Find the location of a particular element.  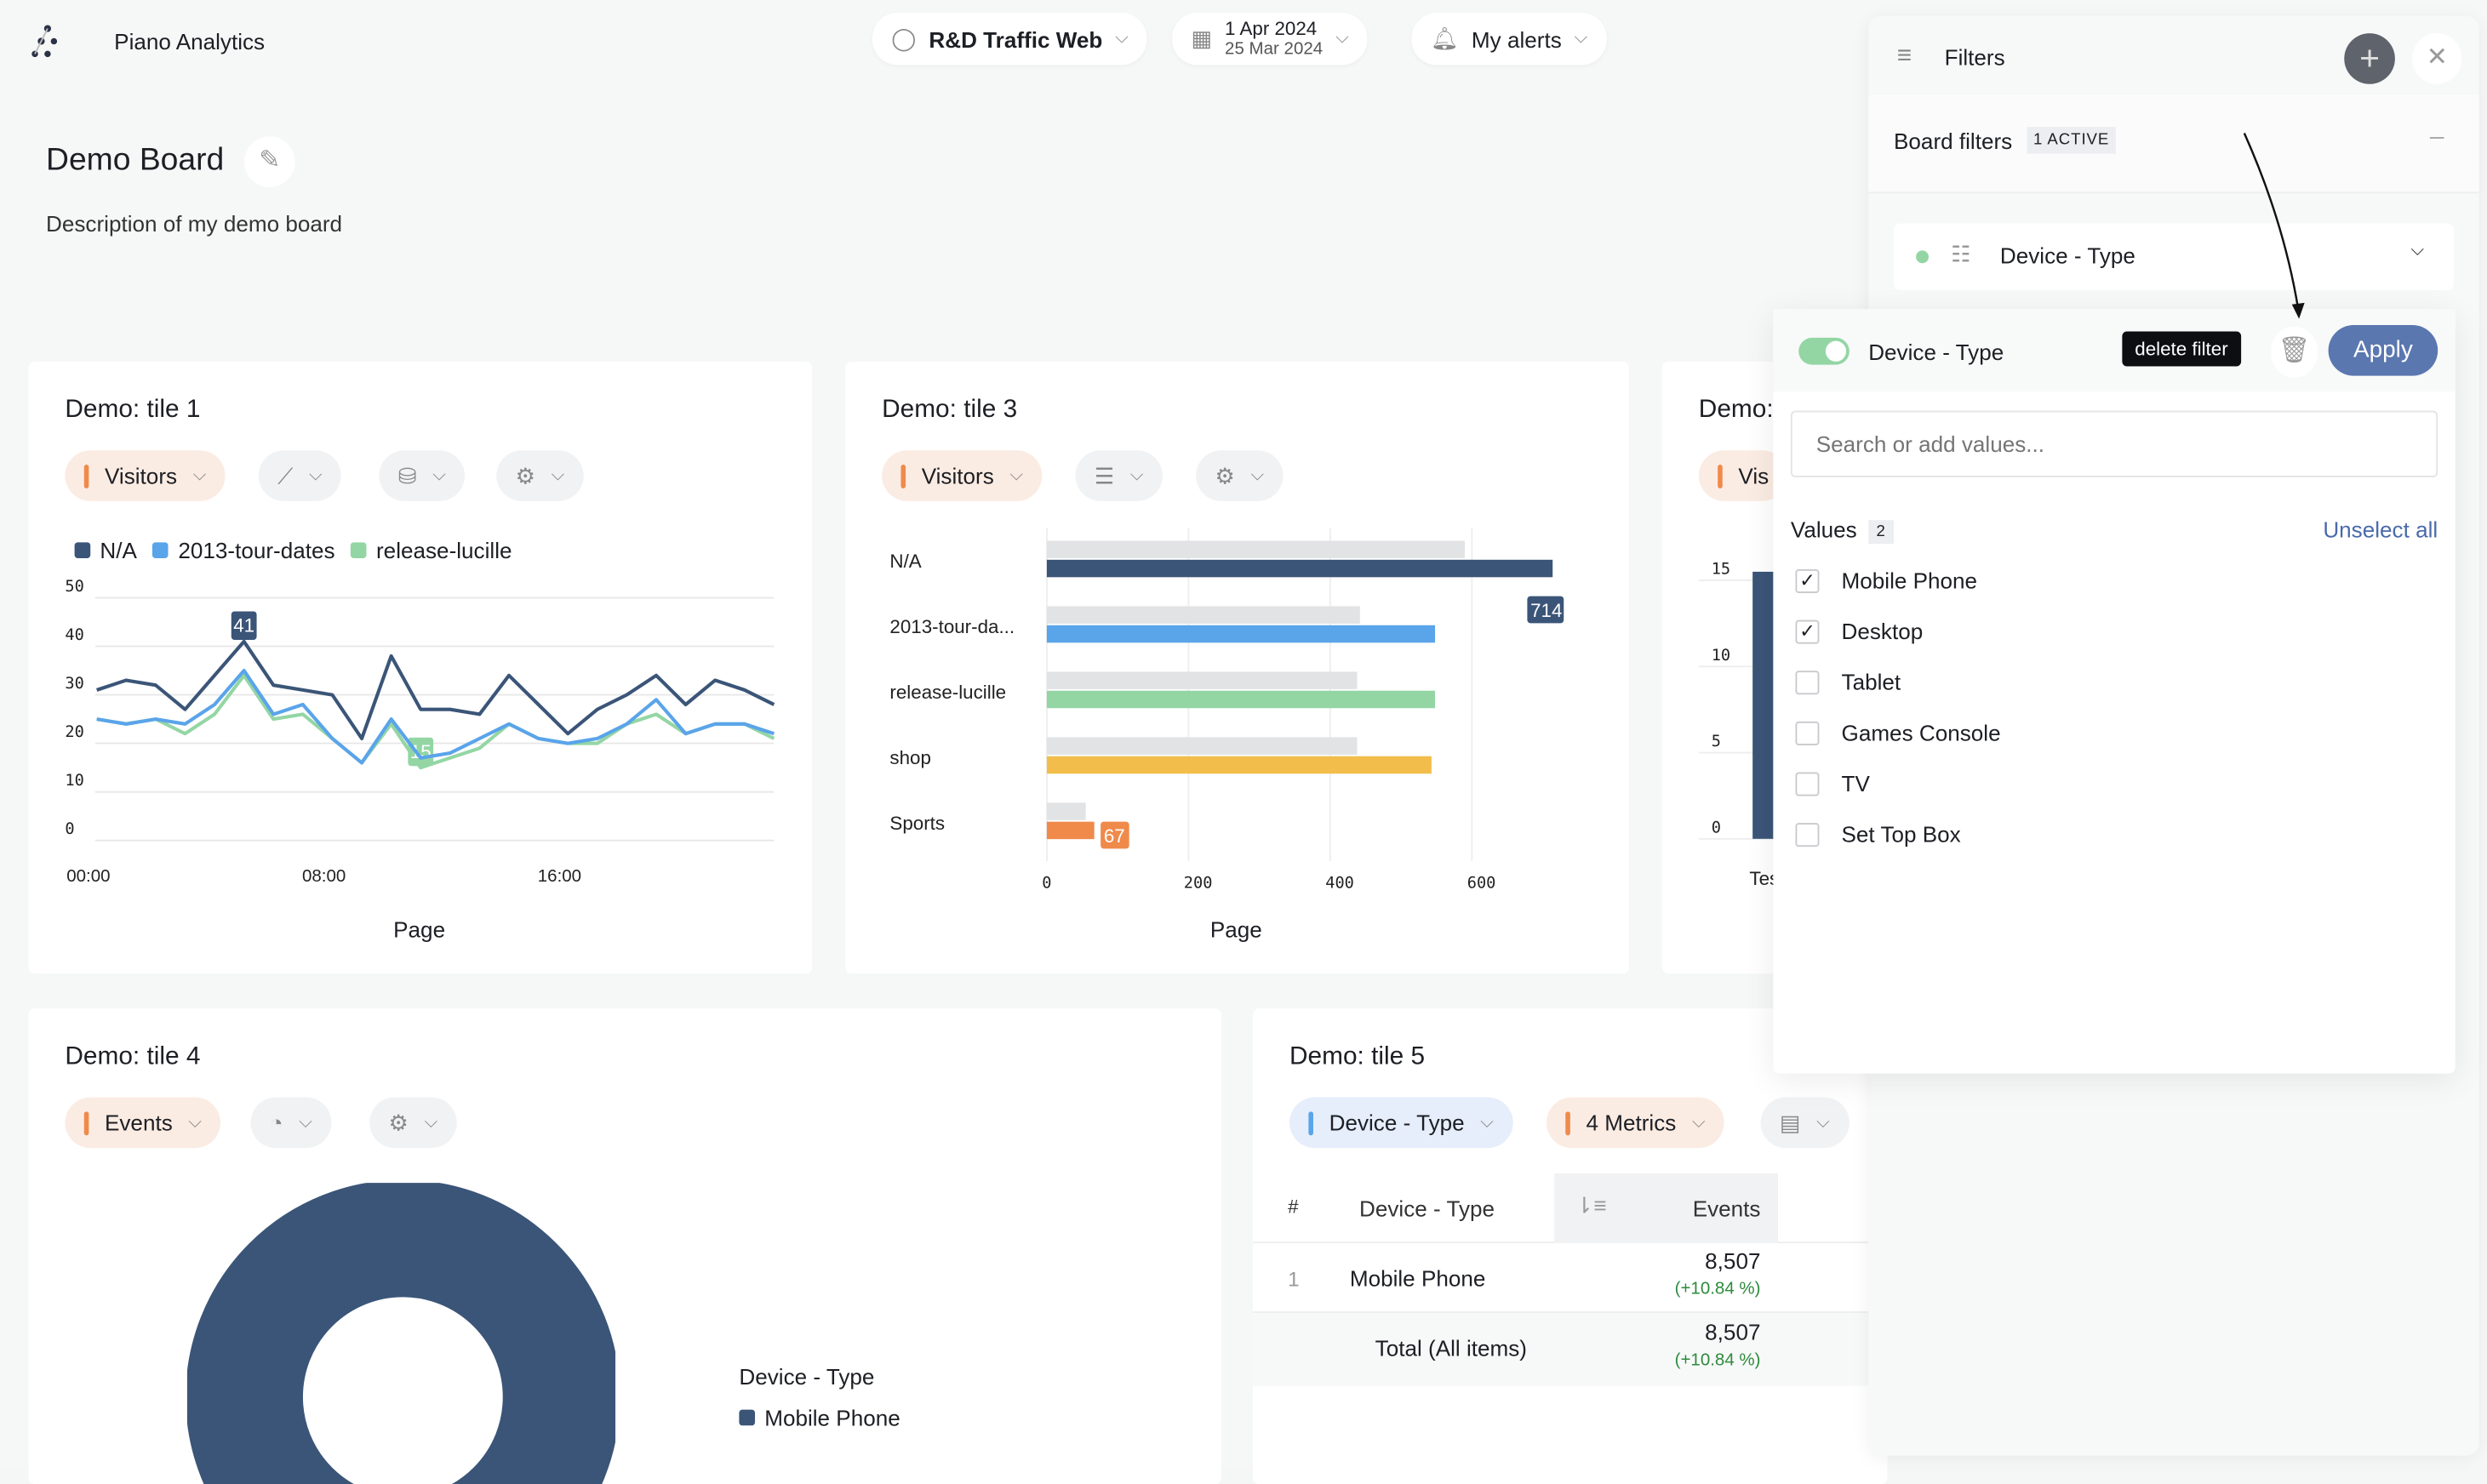

metric-label: Events is located at coordinates (139, 1122).